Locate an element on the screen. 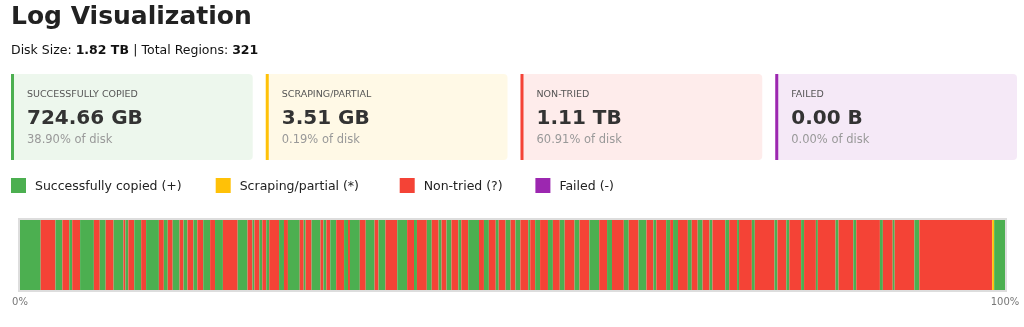 The height and width of the screenshot is (327, 1024). text: 3.51 GB is located at coordinates (325, 117).